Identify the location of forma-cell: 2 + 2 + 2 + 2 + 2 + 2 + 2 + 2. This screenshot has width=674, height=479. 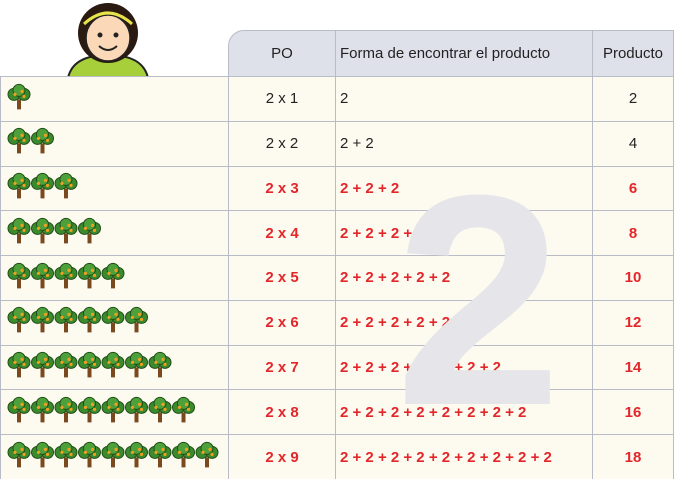
(464, 412).